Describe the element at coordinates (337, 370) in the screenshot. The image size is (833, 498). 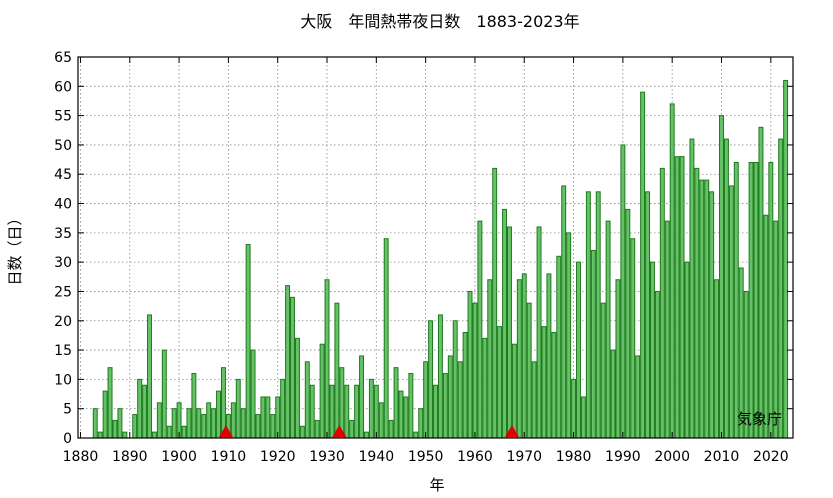
I see `bar-1932` at that location.